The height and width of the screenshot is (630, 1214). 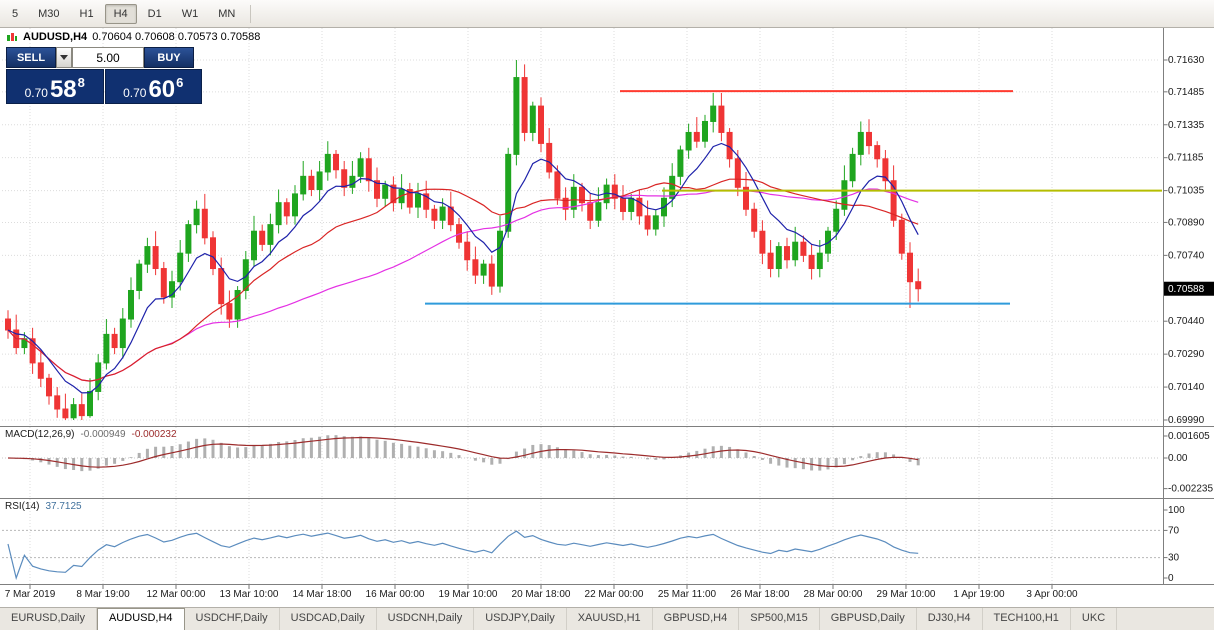 I want to click on svg-text: 0, so click(x=1171, y=578).